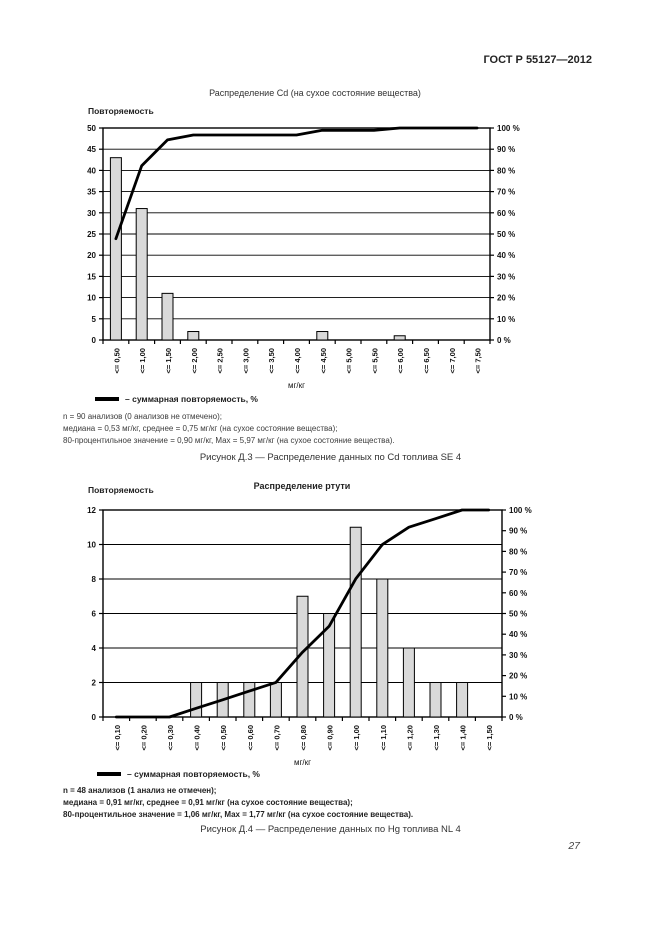  What do you see at coordinates (94, 614) in the screenshot?
I see `y-tick-label: 6` at bounding box center [94, 614].